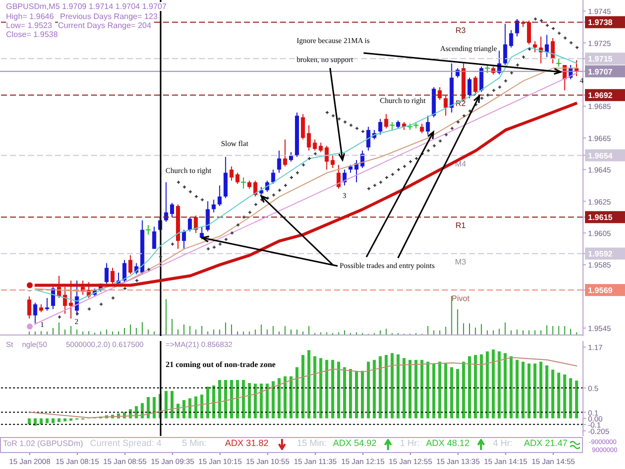  Describe the element at coordinates (601, 59) in the screenshot. I see `y-tick-label: 1.9715` at that location.